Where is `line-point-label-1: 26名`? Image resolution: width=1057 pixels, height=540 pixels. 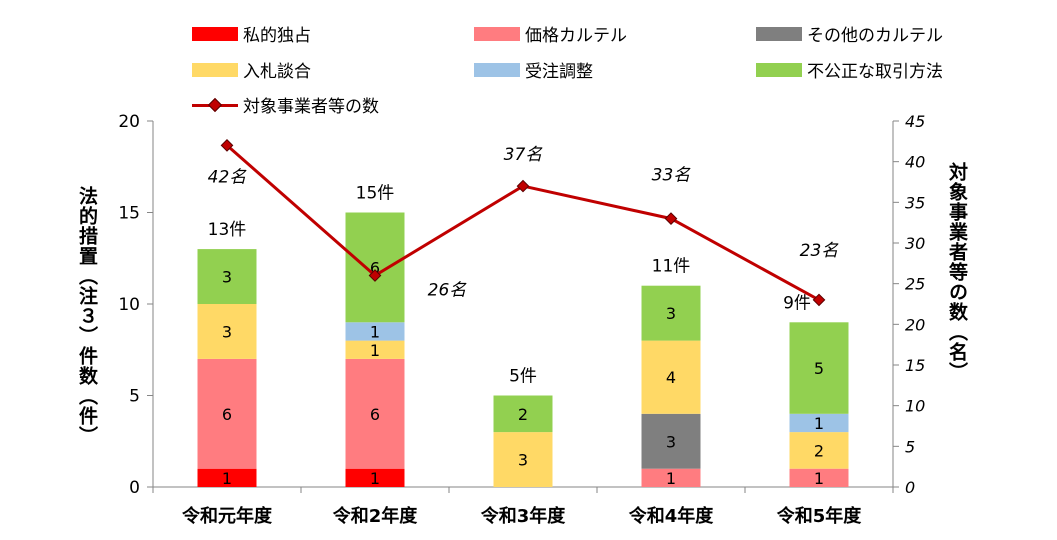
line-point-label-1: 26名 is located at coordinates (448, 291).